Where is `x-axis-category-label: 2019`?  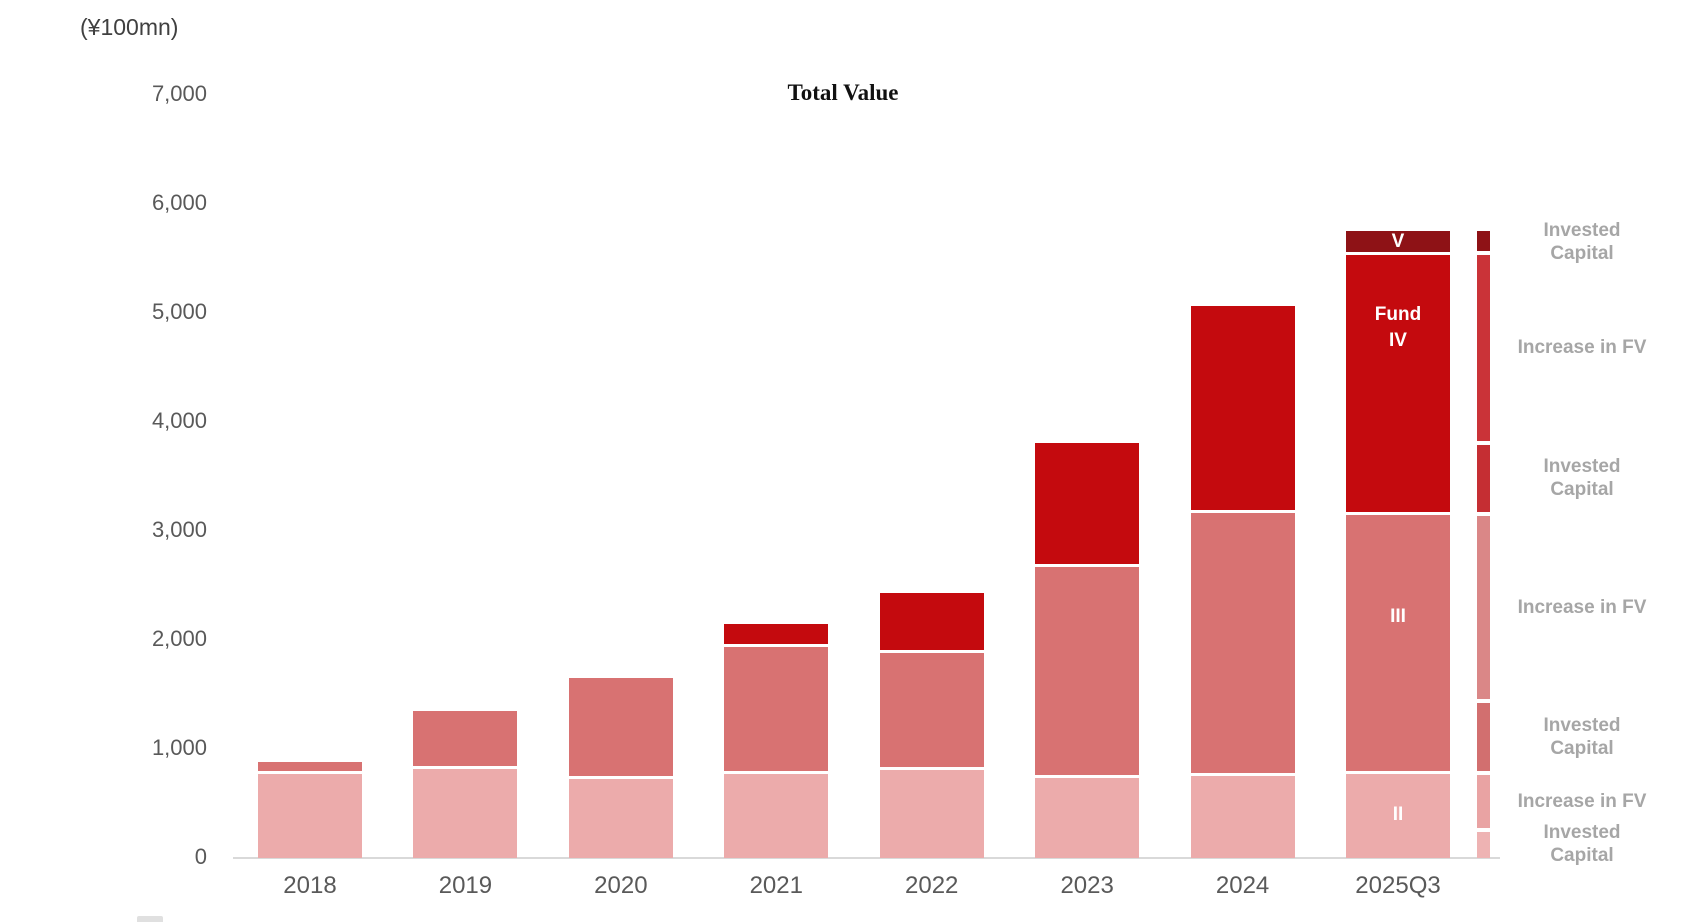 x-axis-category-label: 2019 is located at coordinates (465, 885).